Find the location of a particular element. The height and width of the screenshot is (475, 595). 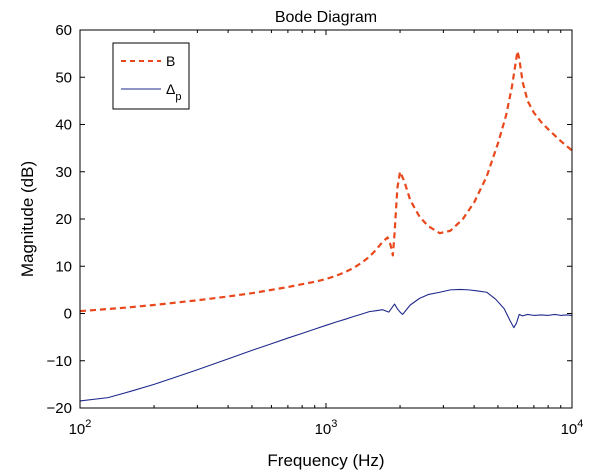

legend-label-delta-p: Δp is located at coordinates (173, 92).